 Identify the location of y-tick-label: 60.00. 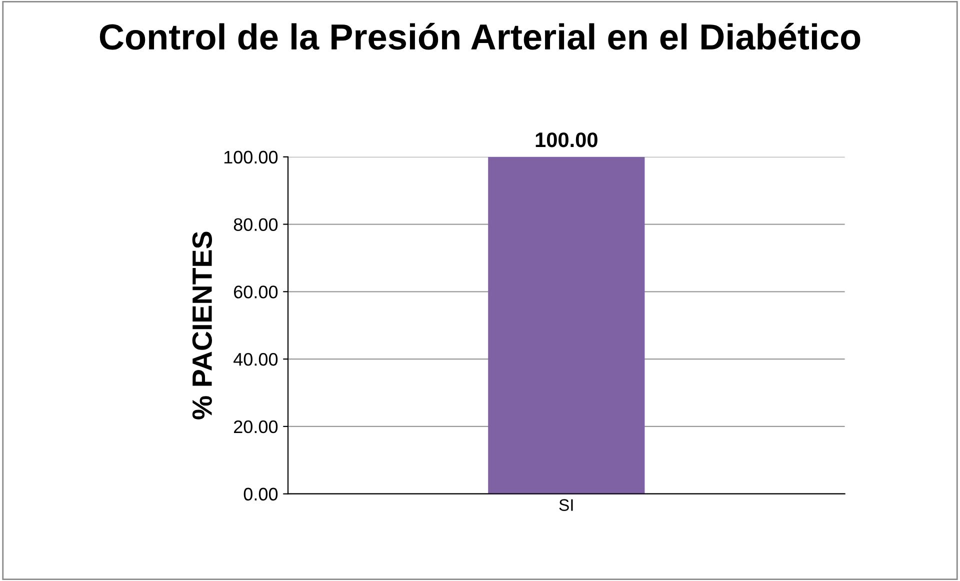
(256, 292).